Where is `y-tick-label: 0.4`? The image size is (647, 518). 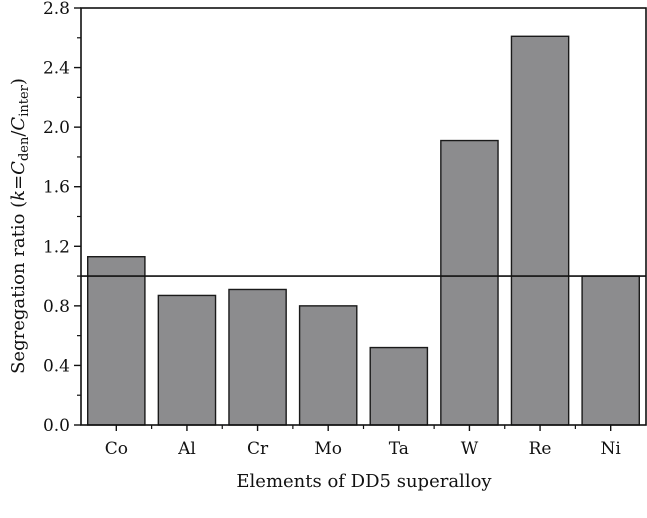 y-tick-label: 0.4 is located at coordinates (56, 366).